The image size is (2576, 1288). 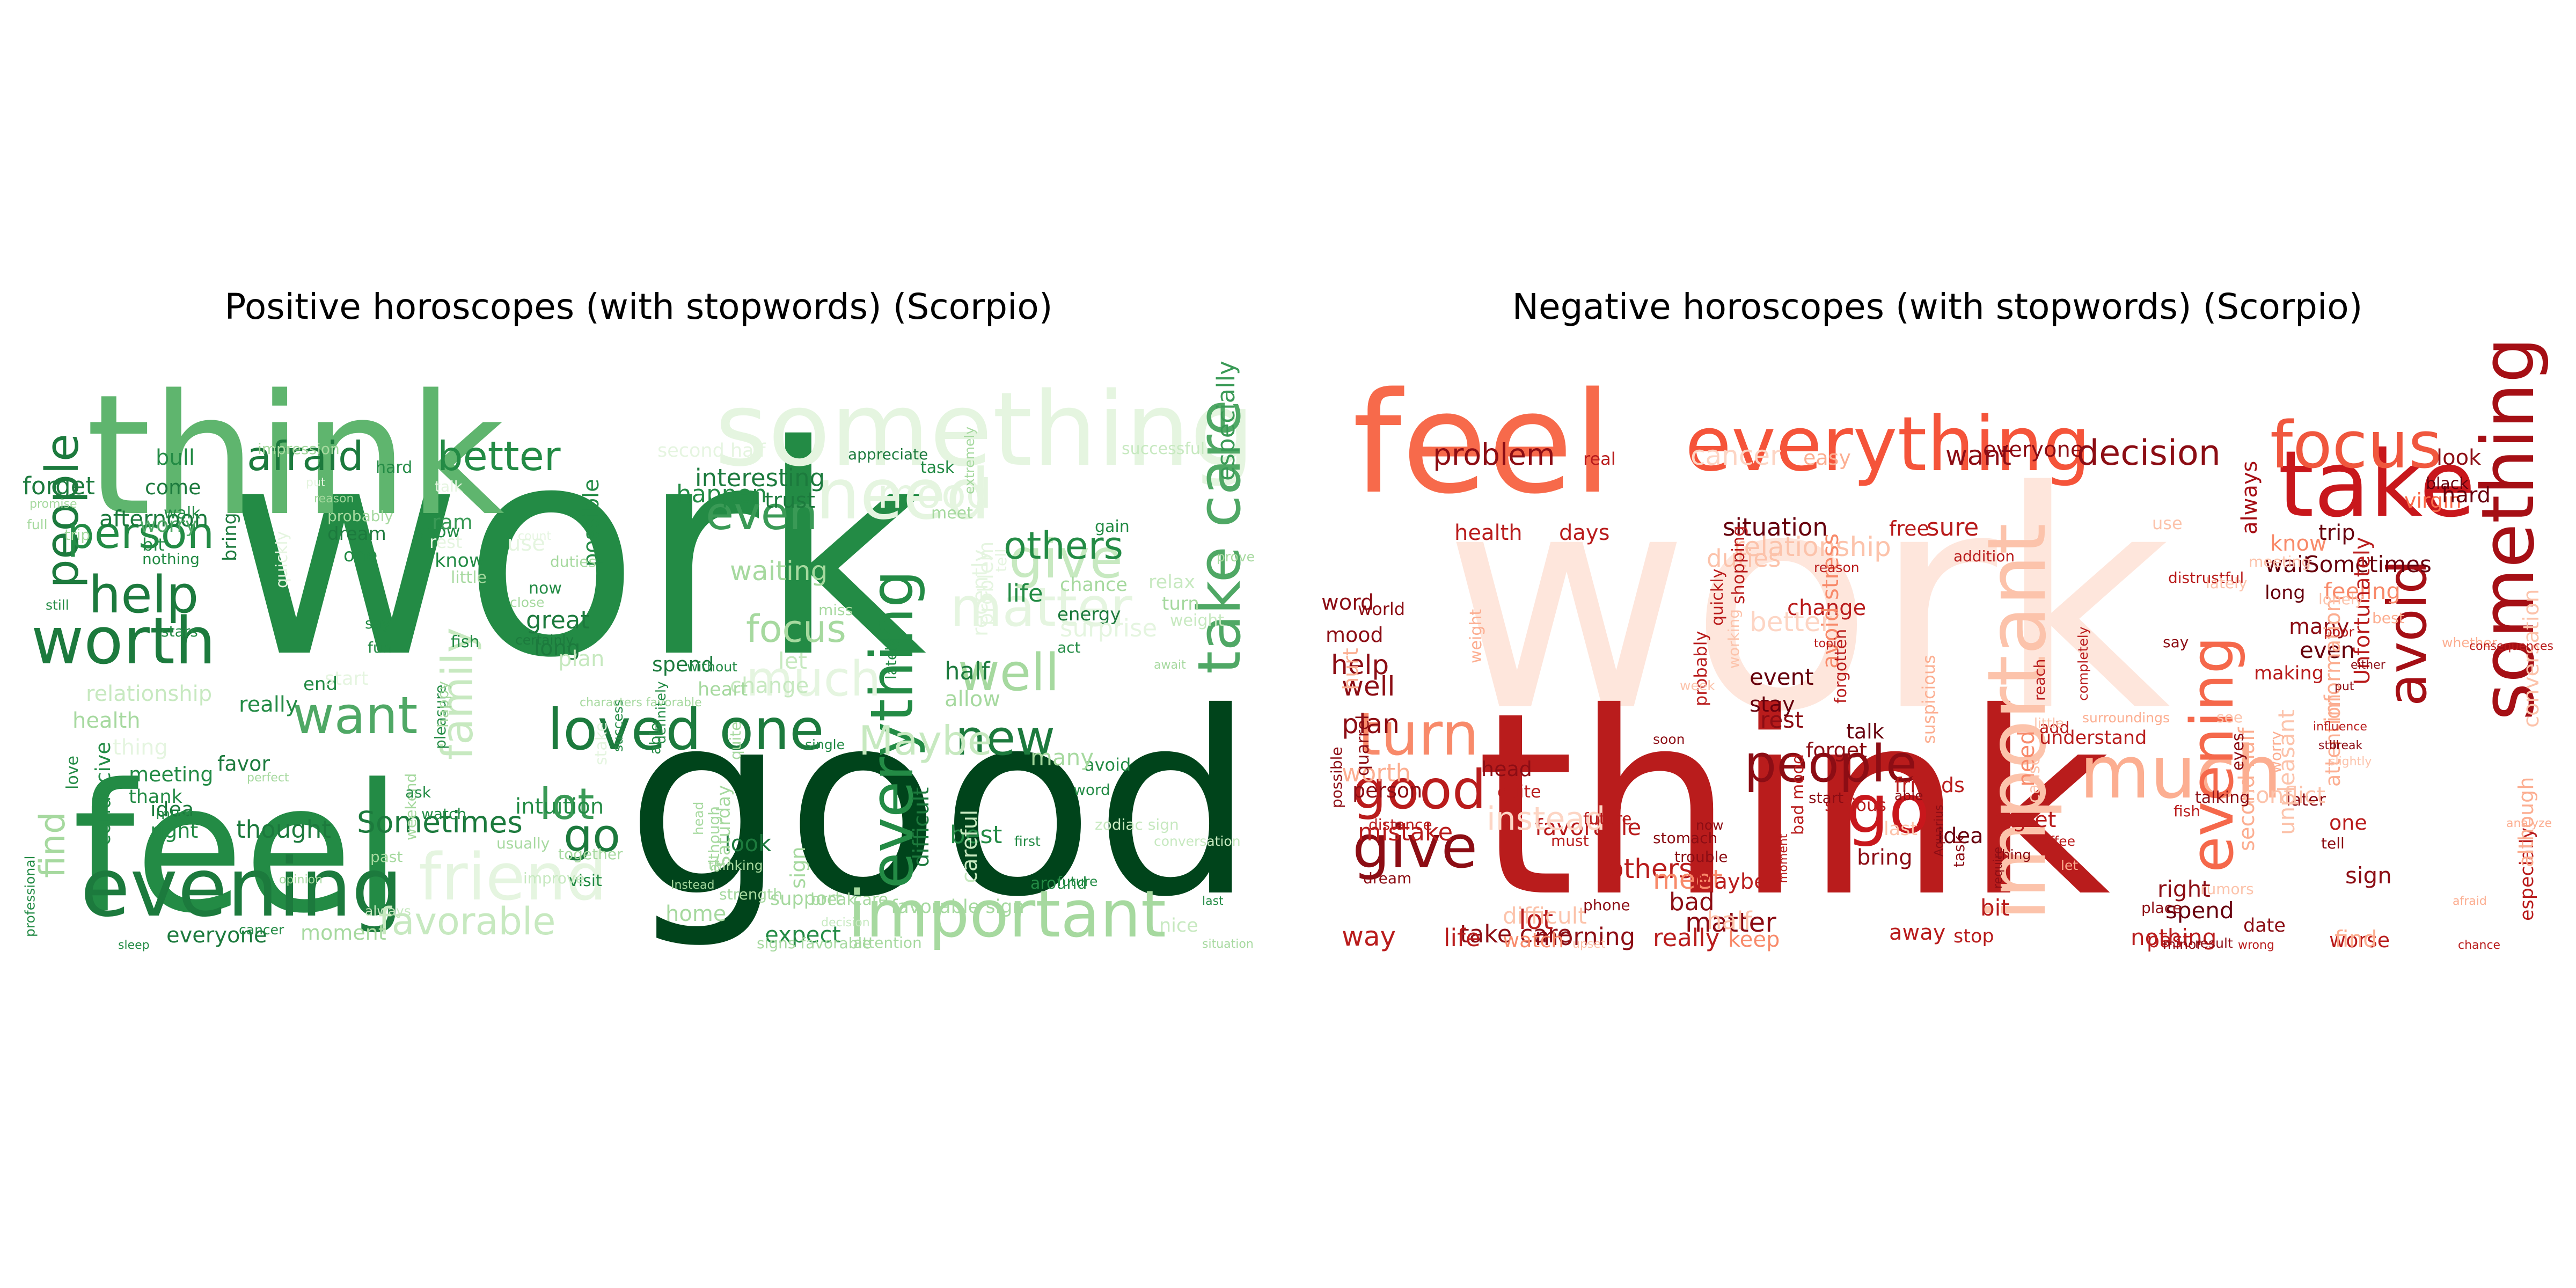 I want to click on word-pos-nice: nice, so click(x=1178, y=925).